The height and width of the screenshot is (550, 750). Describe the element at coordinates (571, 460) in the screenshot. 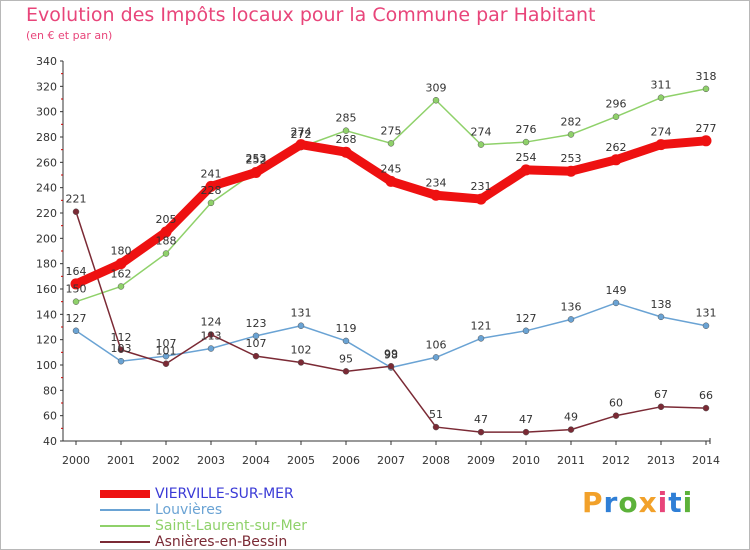

I see `x-tick-label: 2011` at that location.